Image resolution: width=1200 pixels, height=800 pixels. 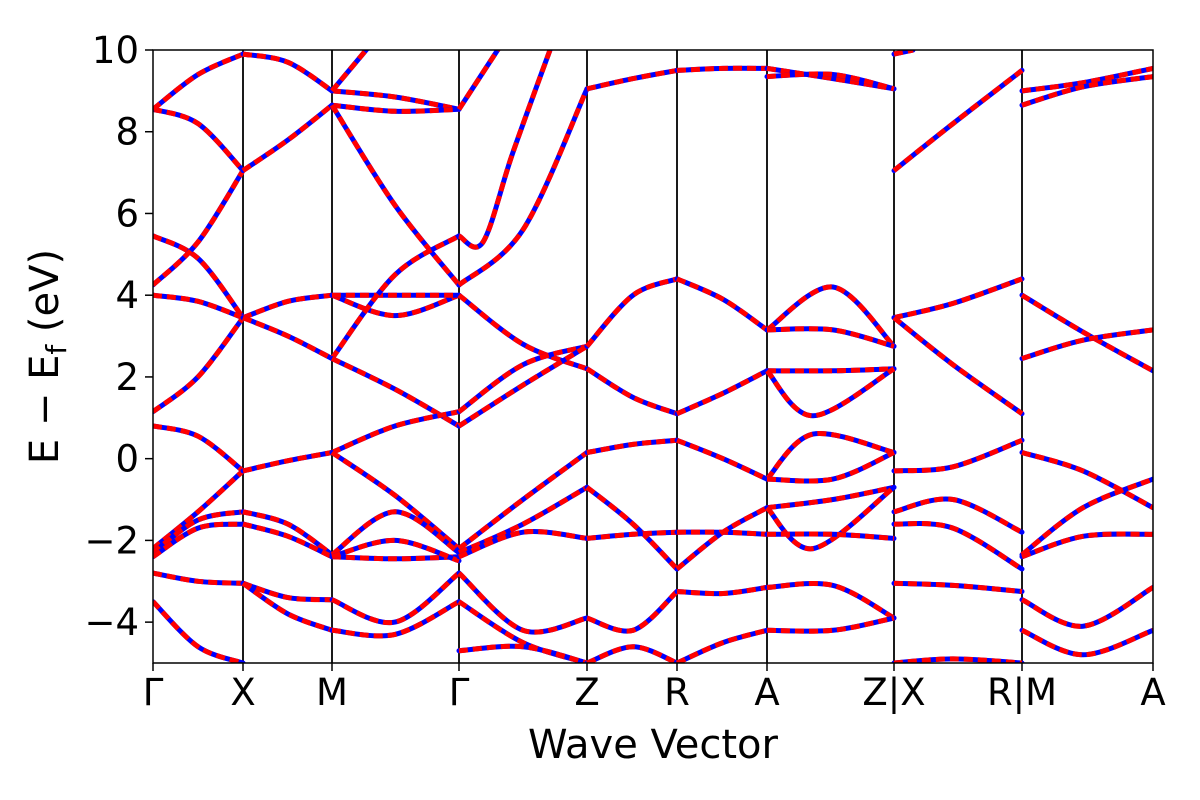 I want to click on y-tick-label-2: 0, so click(x=127, y=459).